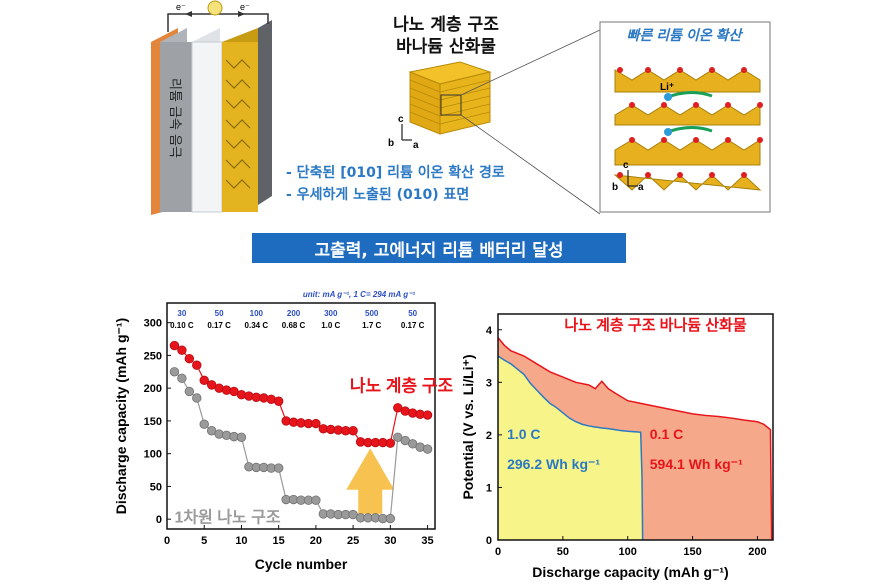 This screenshot has height=585, width=876. I want to click on x-tick-label: 30, so click(390, 541).